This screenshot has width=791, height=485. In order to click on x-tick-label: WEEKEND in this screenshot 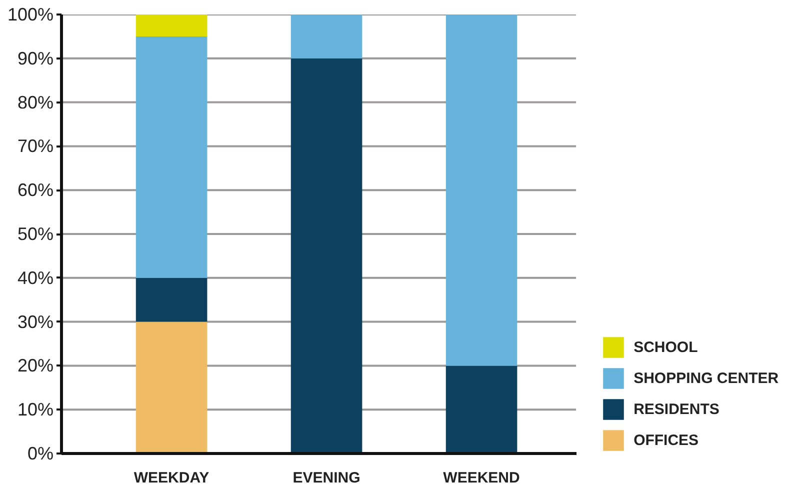, I will do `click(481, 477)`.